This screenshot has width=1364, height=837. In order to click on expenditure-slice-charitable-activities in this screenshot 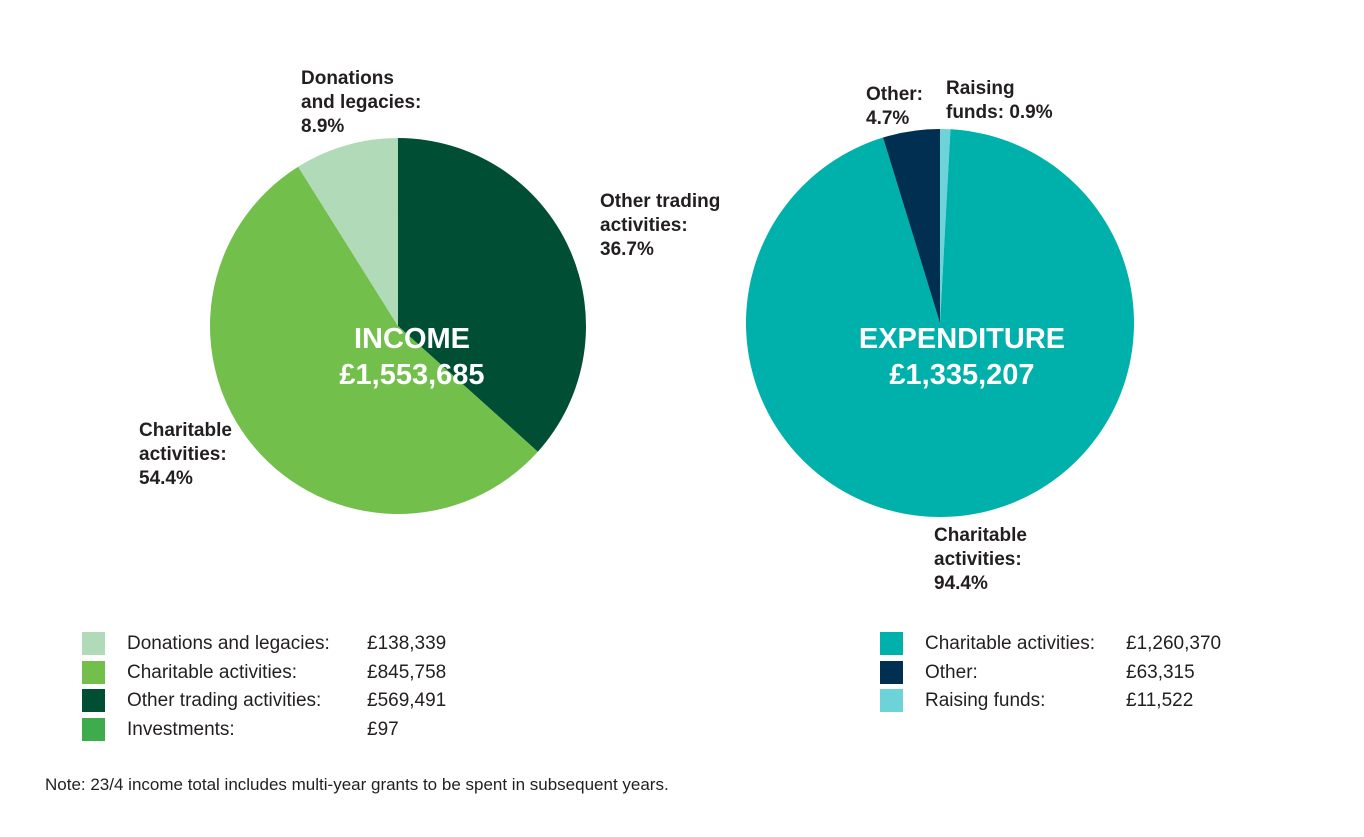, I will do `click(939, 323)`.